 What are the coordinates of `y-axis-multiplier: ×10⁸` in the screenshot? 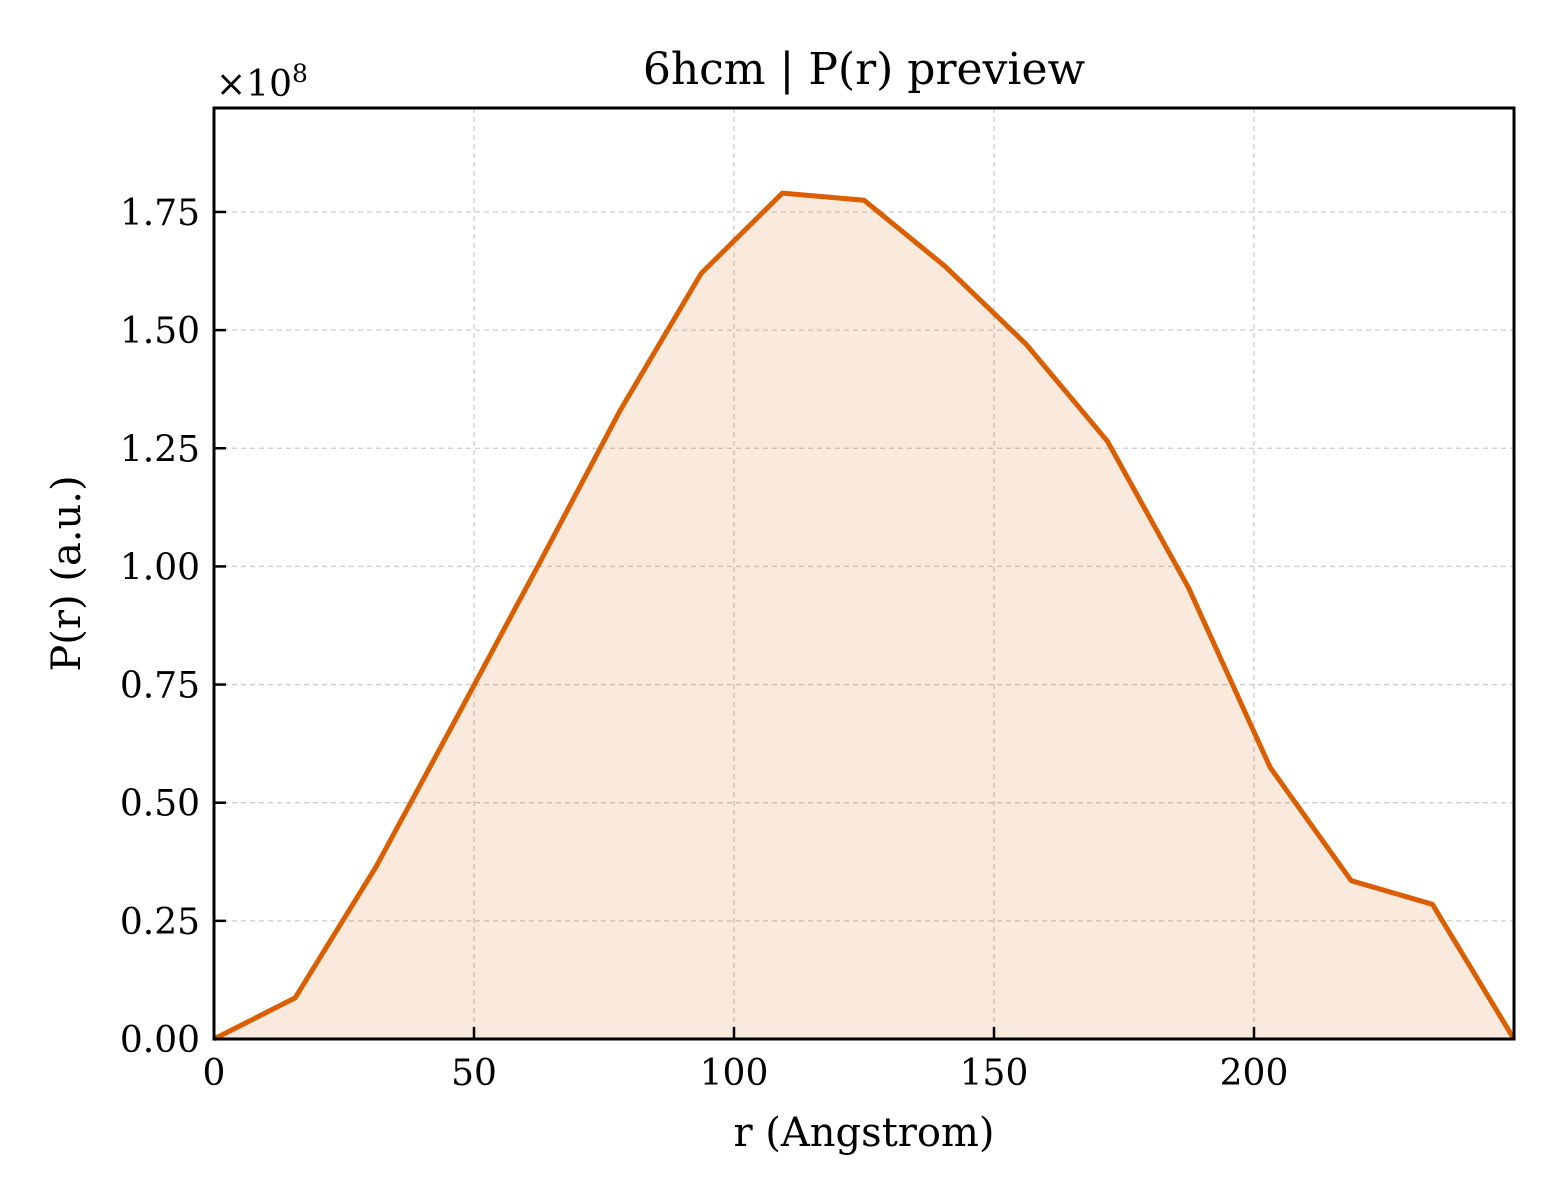 It's located at (262, 82).